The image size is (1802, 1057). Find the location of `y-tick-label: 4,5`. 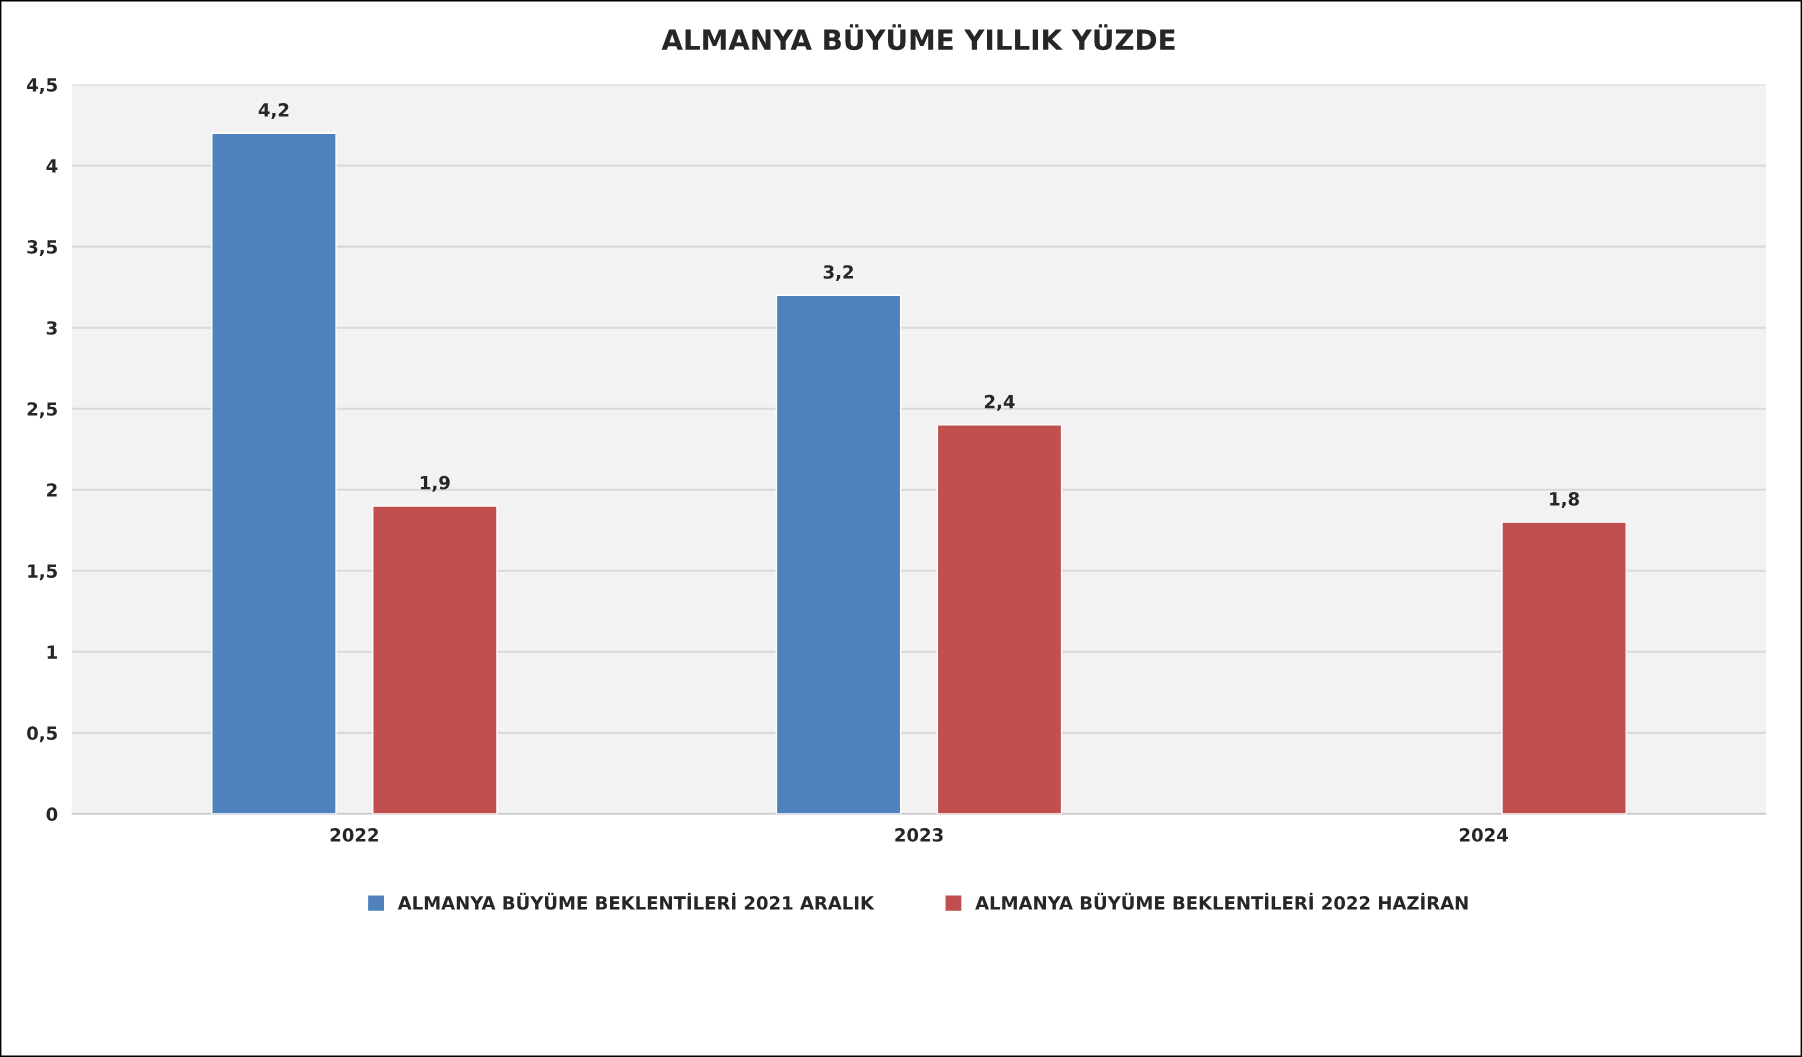

y-tick-label: 4,5 is located at coordinates (42, 86).